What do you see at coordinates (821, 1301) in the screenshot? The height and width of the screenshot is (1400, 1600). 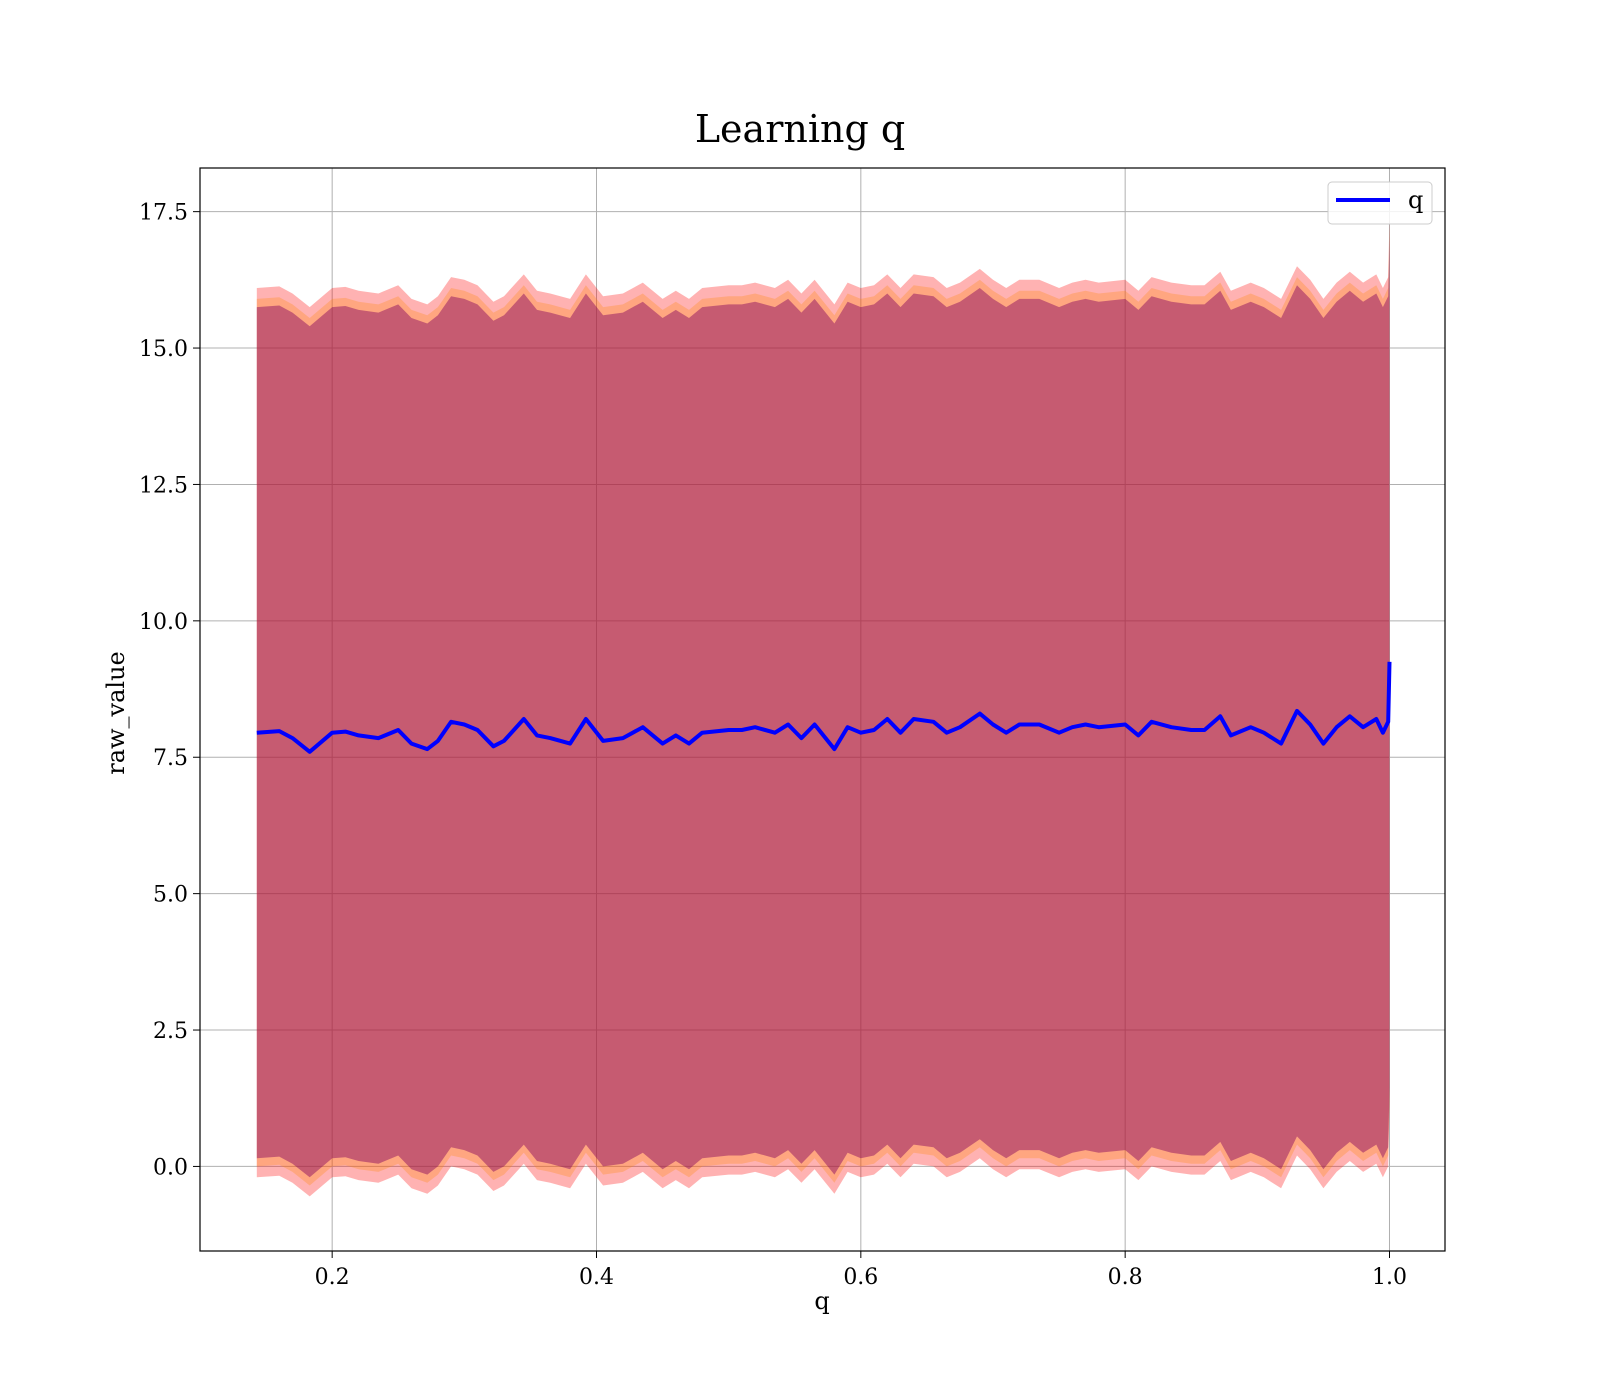 I see `x-axis-label: q` at bounding box center [821, 1301].